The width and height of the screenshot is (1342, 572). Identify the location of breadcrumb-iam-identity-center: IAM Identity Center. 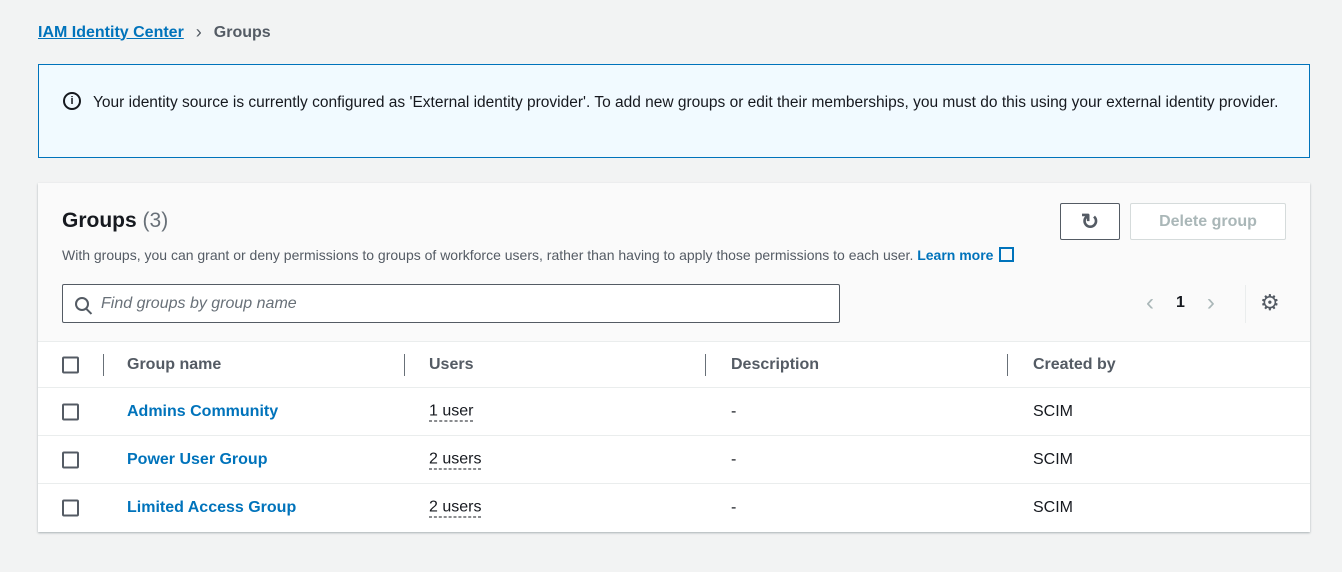
(111, 32).